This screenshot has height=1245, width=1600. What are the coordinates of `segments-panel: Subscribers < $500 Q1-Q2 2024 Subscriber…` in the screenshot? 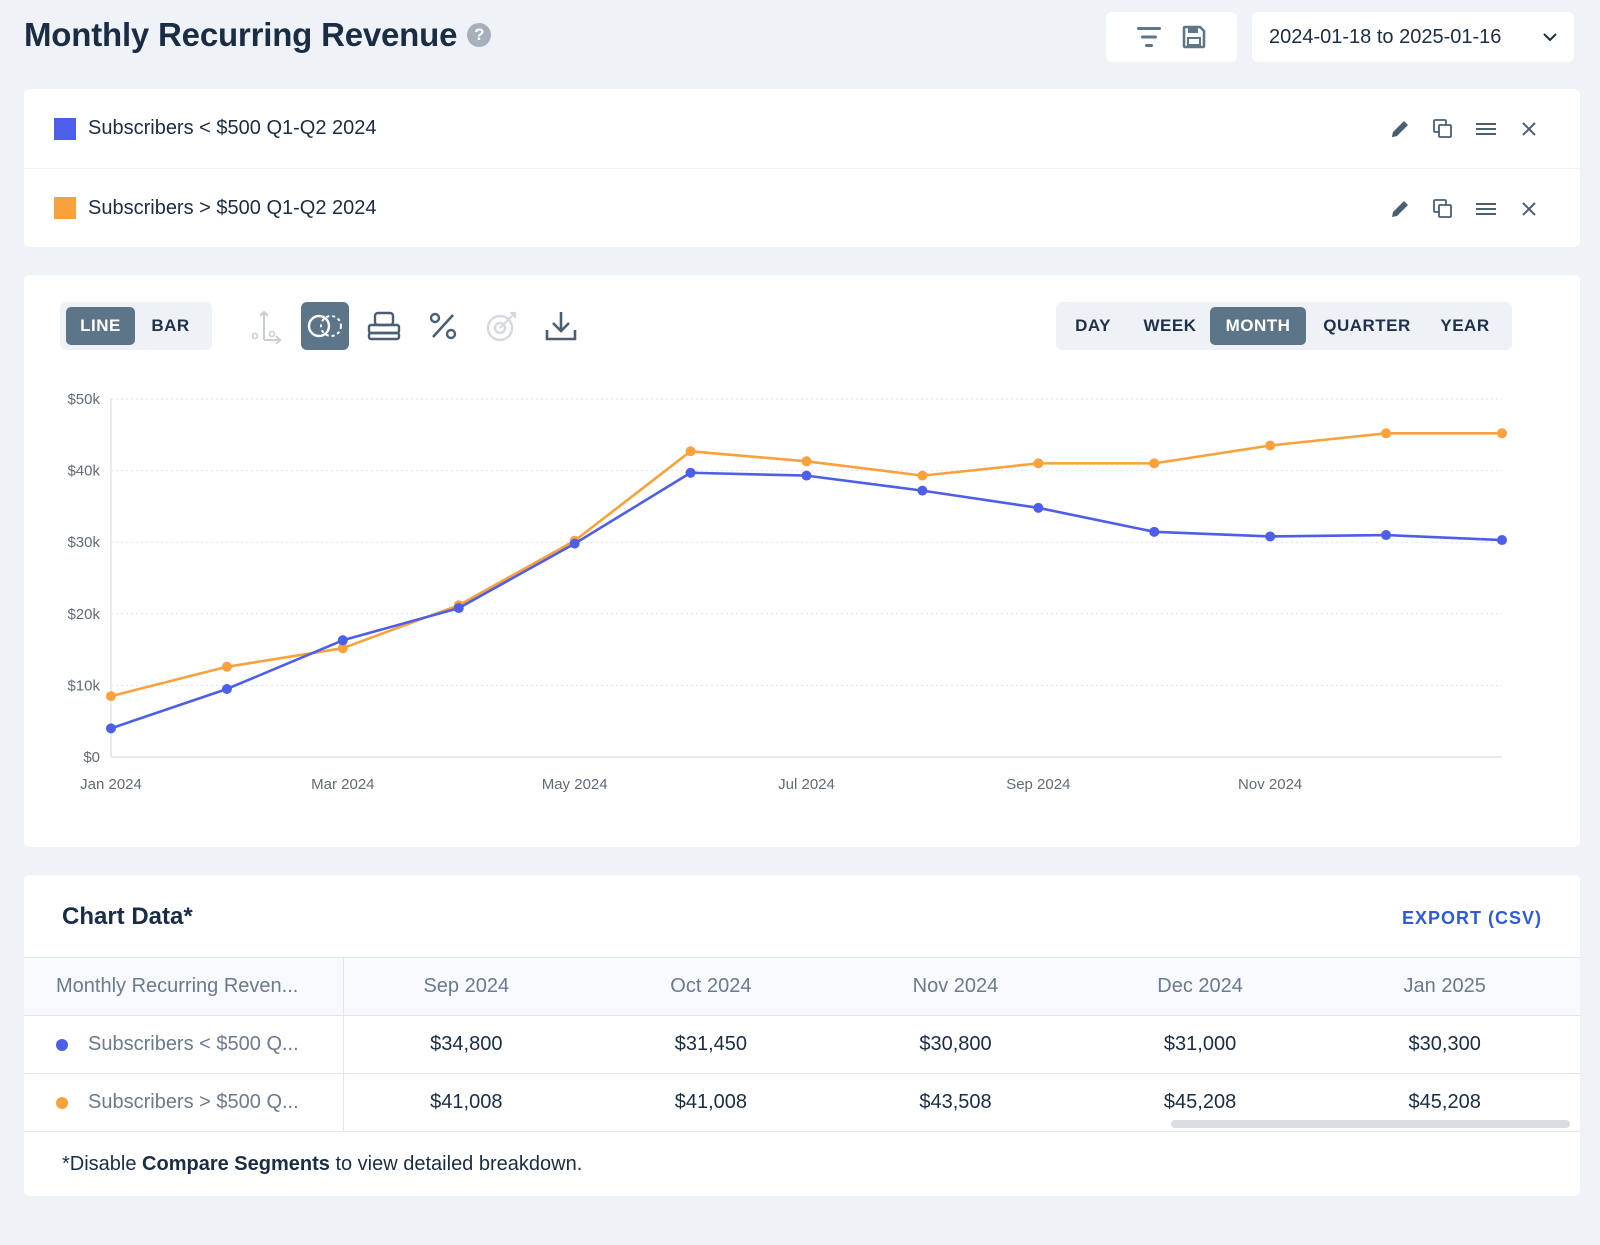 It's located at (802, 168).